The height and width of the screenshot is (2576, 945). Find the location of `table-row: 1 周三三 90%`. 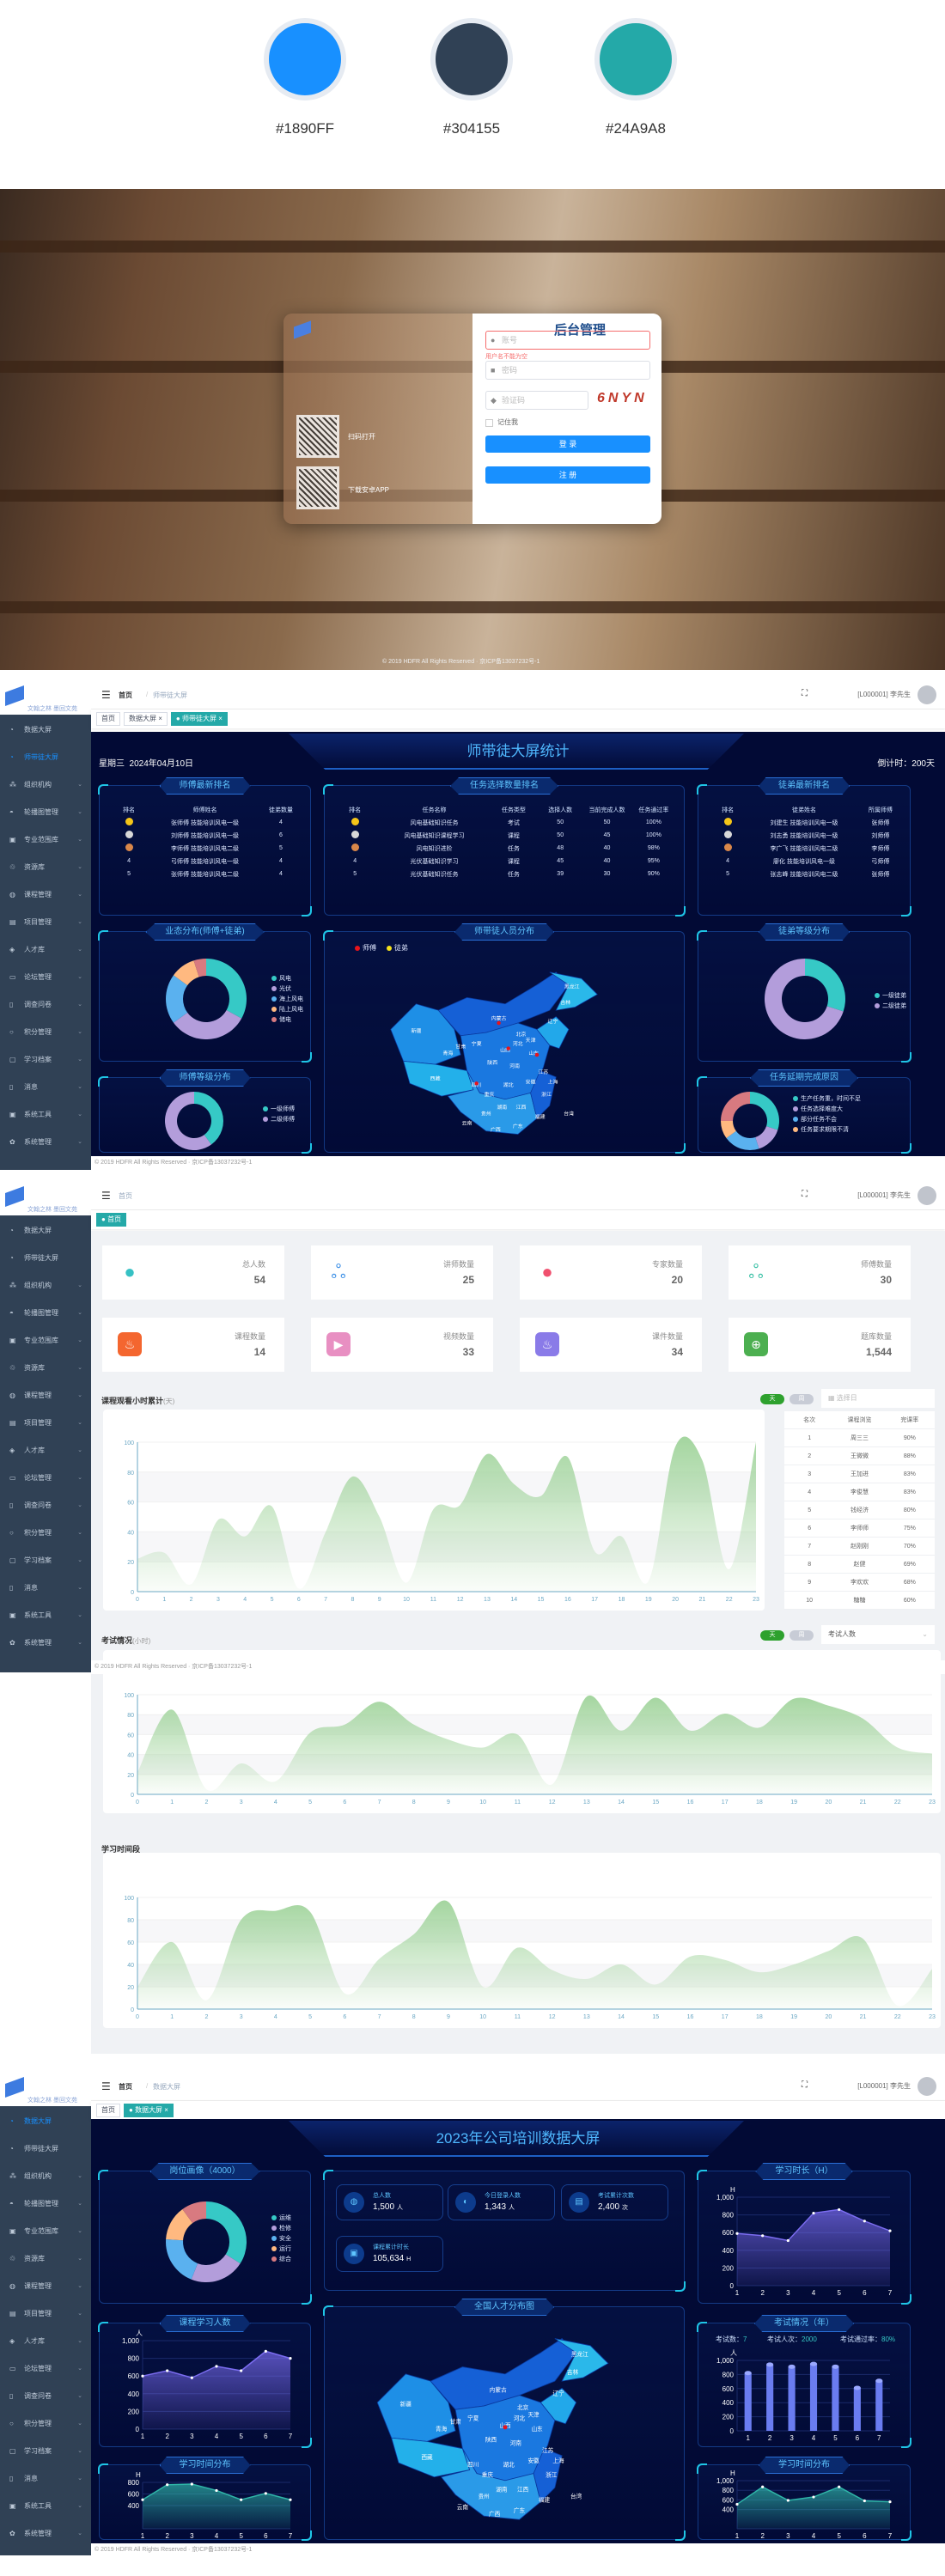

table-row: 1 周三三 90% is located at coordinates (859, 1438).